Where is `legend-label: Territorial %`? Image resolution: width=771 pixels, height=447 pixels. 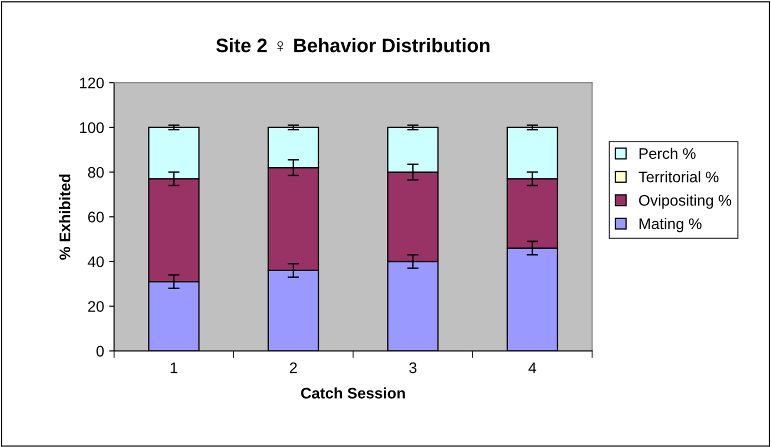
legend-label: Territorial % is located at coordinates (678, 176).